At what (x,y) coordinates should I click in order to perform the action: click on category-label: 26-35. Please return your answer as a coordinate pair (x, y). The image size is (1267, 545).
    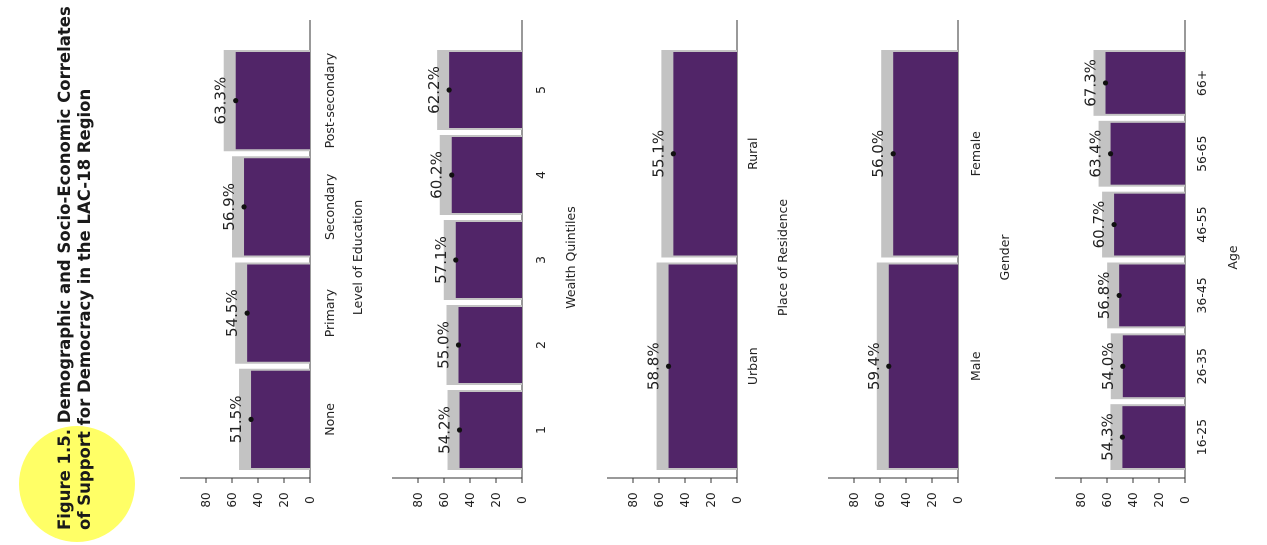
    Looking at the image, I should click on (1201, 366).